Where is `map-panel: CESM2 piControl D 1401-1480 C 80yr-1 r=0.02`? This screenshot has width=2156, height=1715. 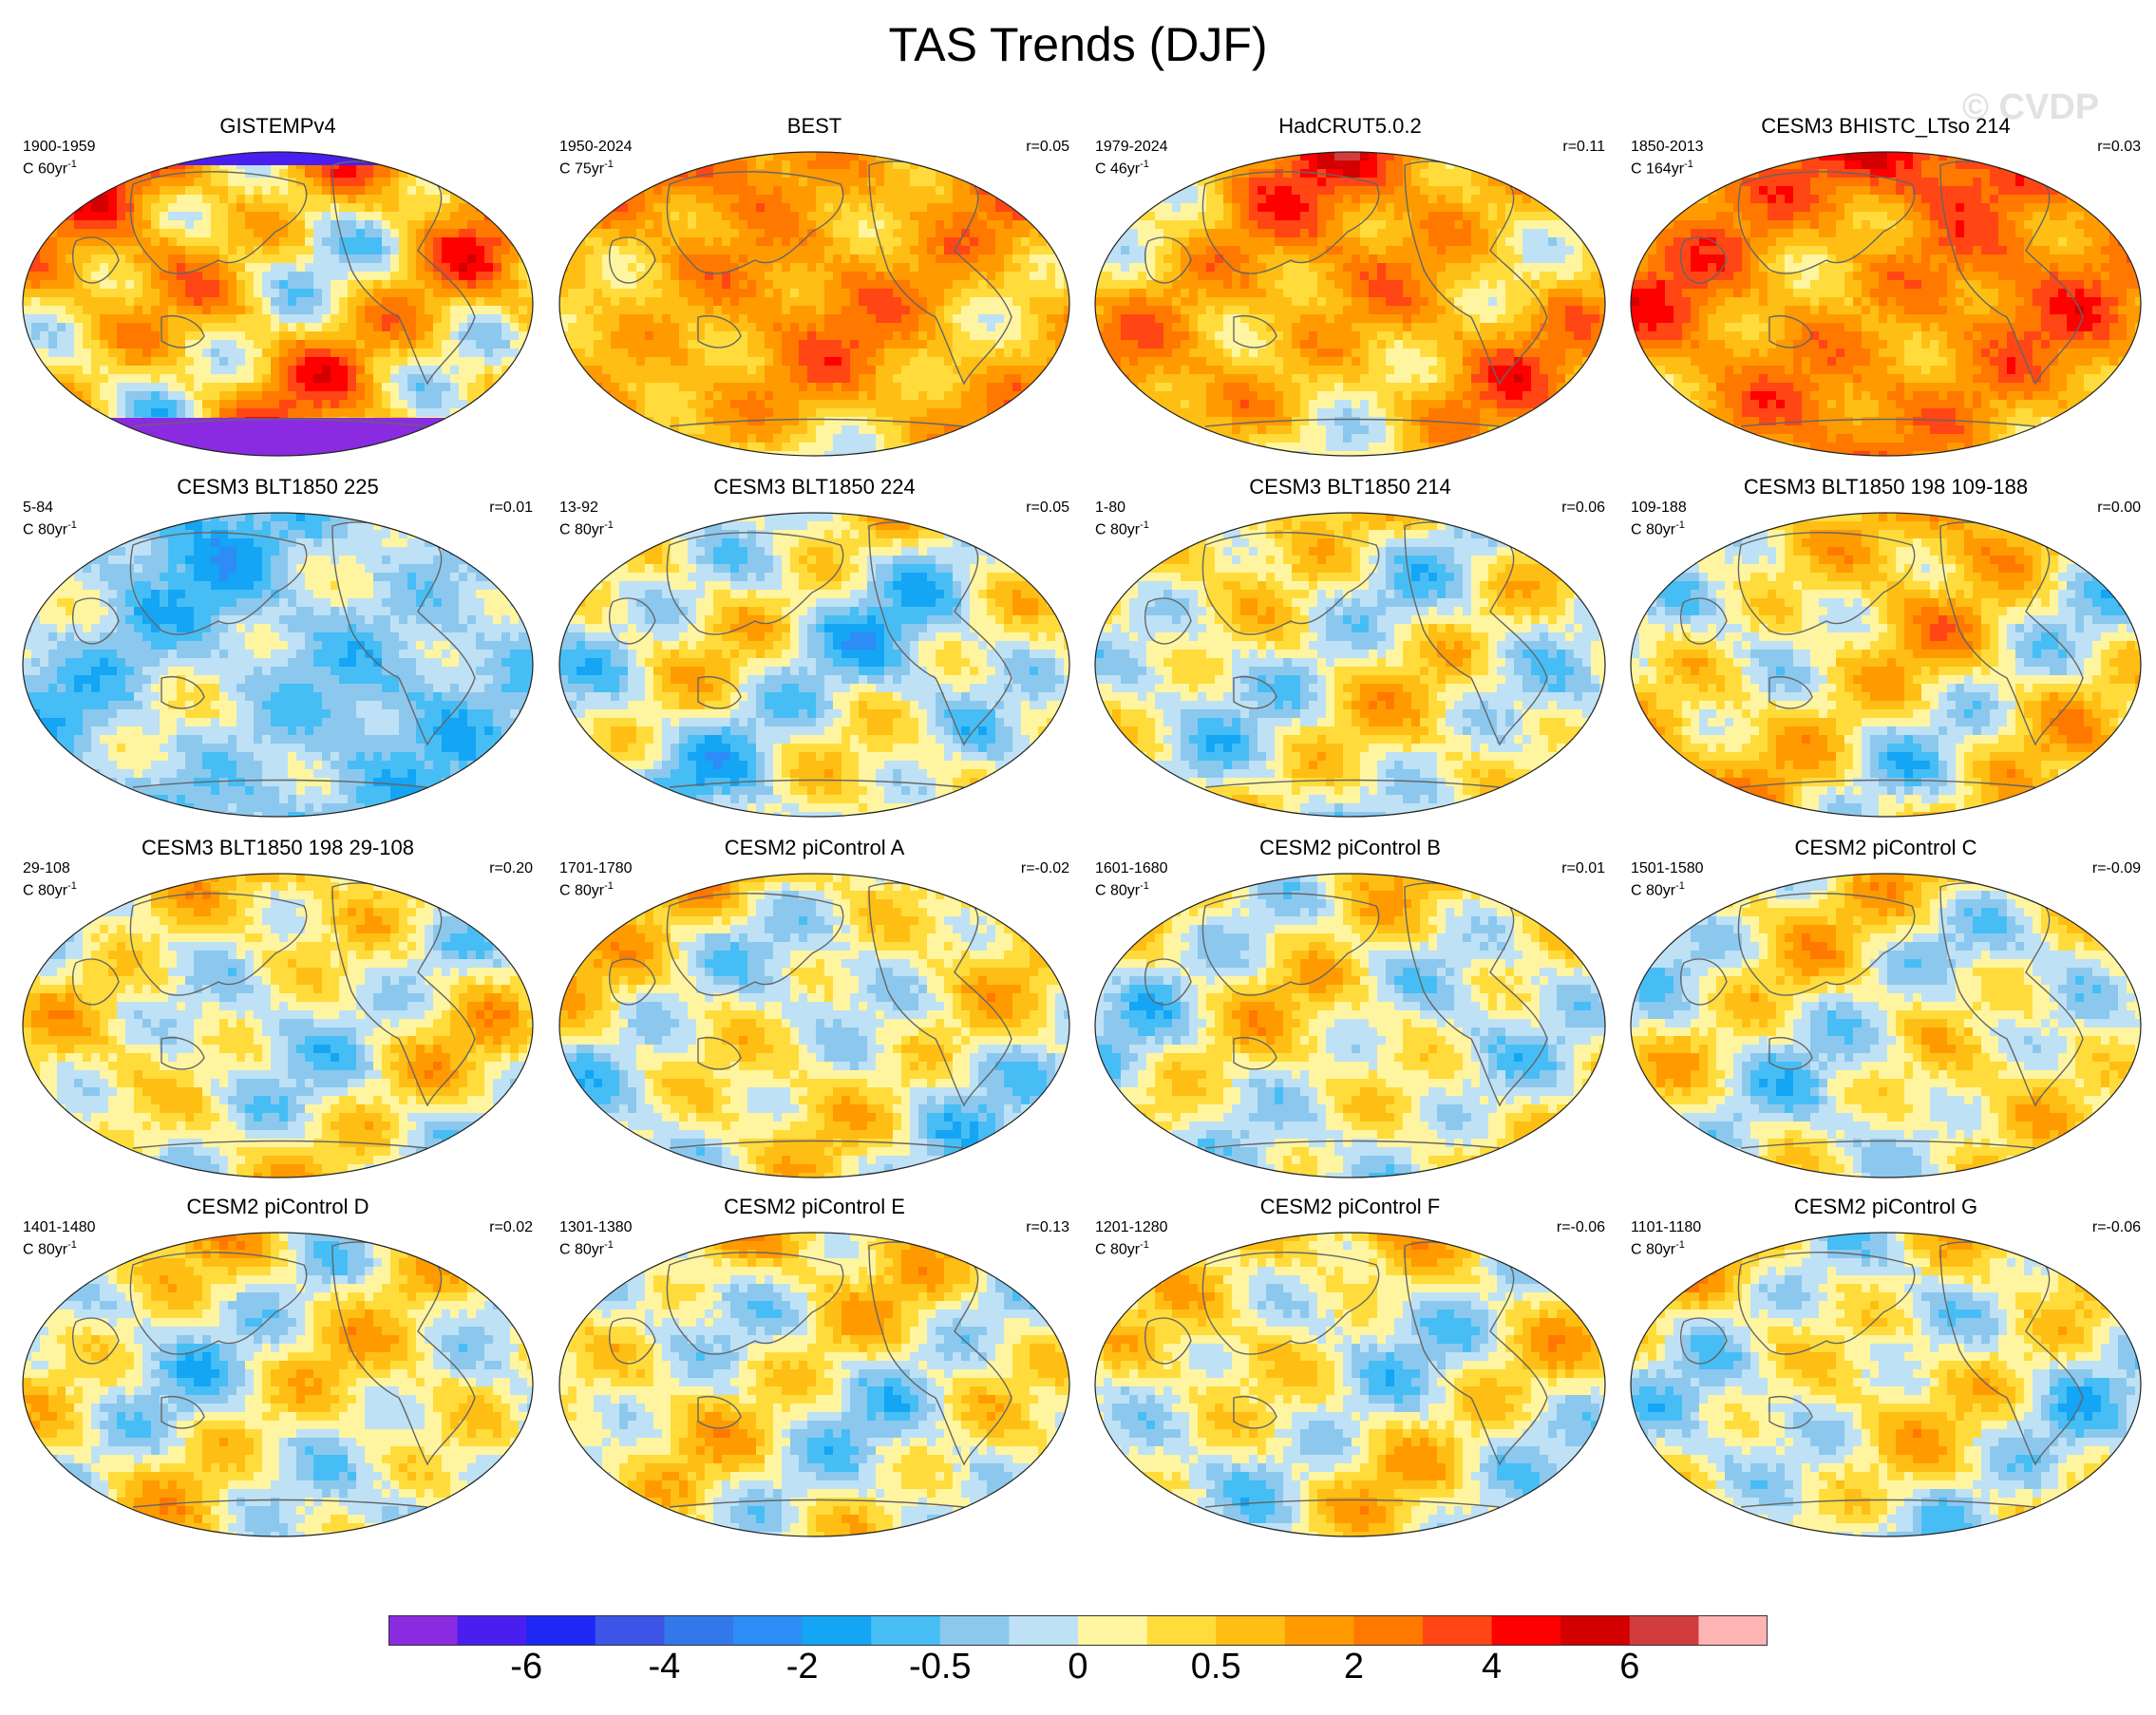 map-panel: CESM2 piControl D 1401-1480 C 80yr-1 r=0.02 is located at coordinates (278, 1371).